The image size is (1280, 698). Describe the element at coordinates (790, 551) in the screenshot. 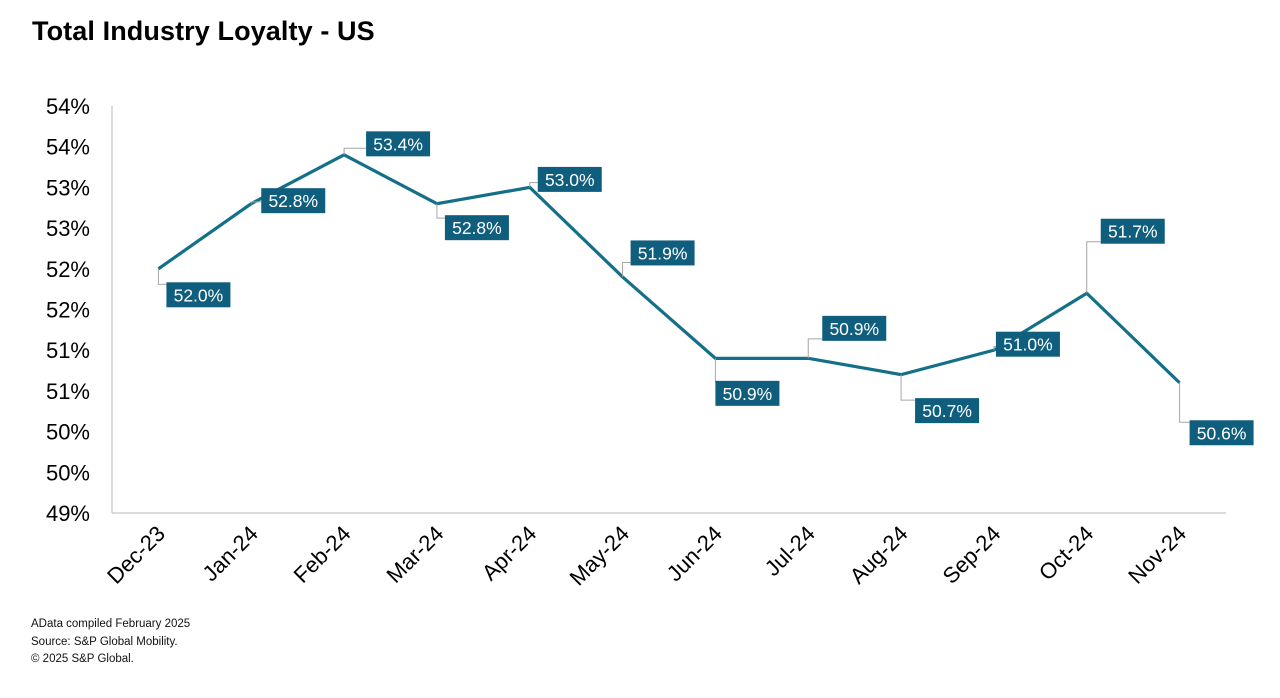

I see `x-tick-label: Jul-24` at that location.